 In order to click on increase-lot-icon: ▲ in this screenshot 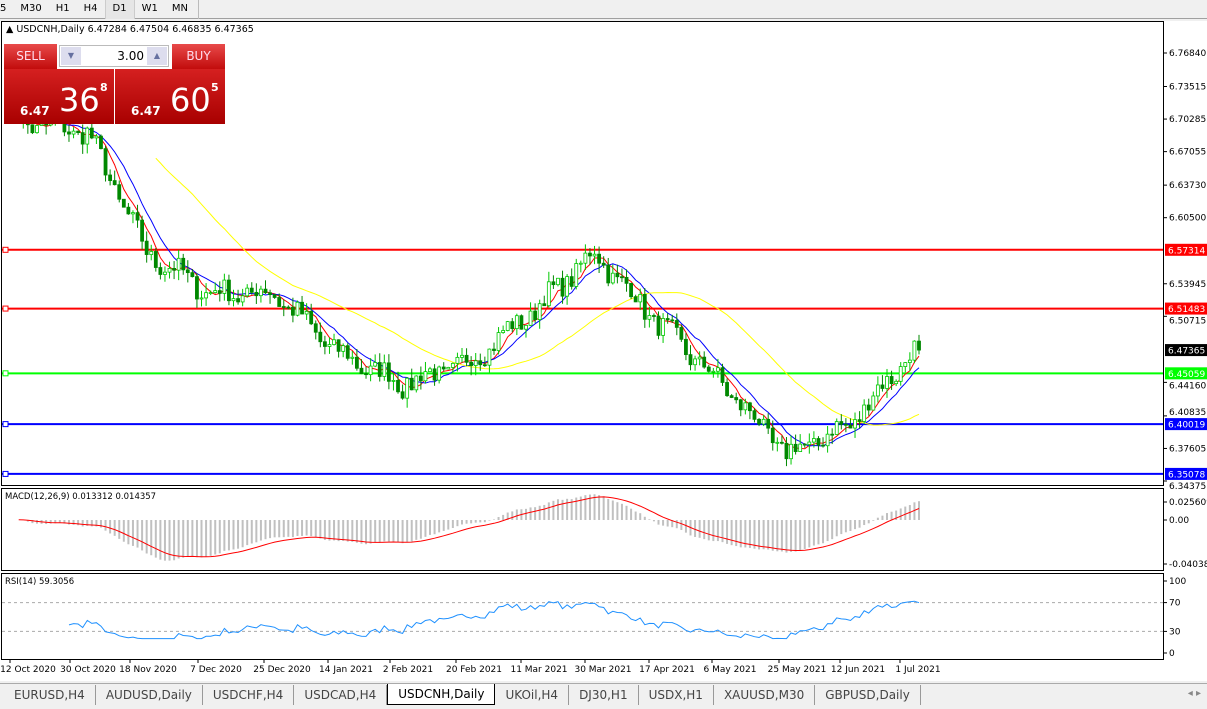, I will do `click(157, 56)`.